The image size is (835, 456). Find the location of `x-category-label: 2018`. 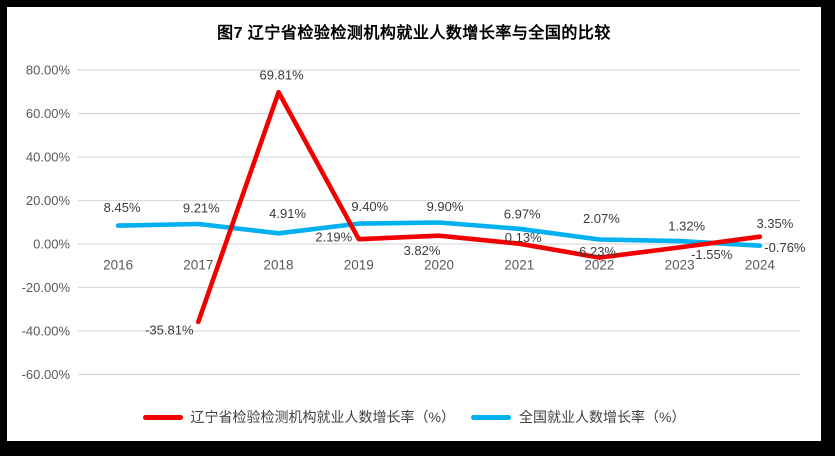

x-category-label: 2018 is located at coordinates (279, 265).